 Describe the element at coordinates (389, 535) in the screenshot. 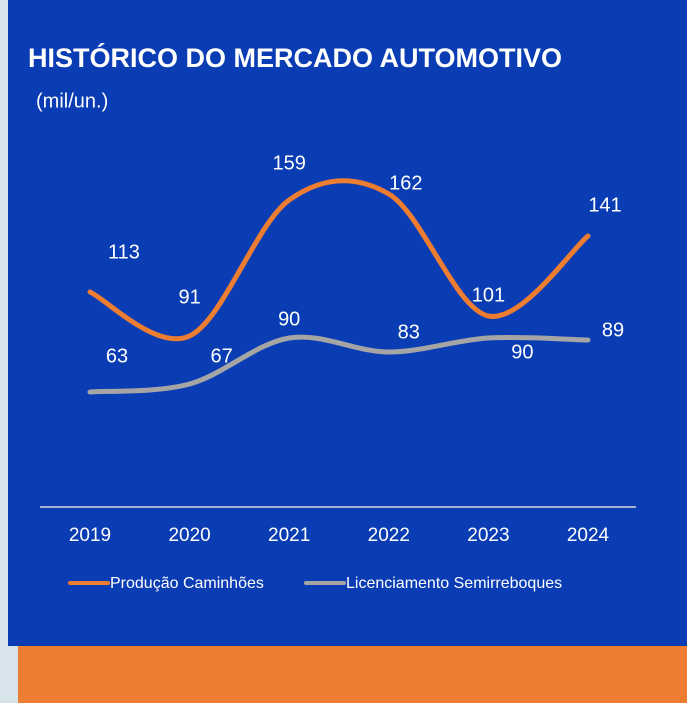

I see `x-tick-label: 2022` at that location.